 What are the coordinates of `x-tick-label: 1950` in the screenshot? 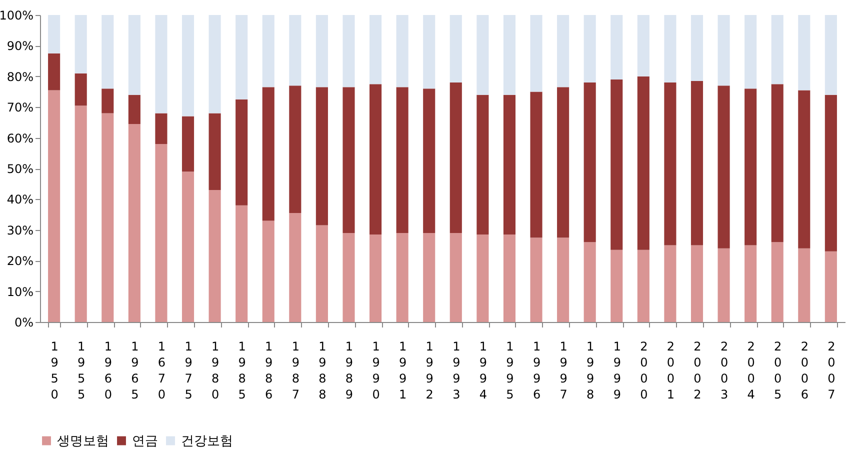 It's located at (54, 371).